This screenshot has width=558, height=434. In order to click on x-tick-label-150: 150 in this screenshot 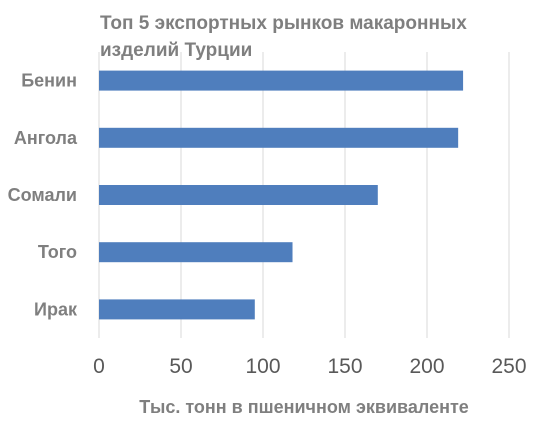, I will do `click(344, 366)`.